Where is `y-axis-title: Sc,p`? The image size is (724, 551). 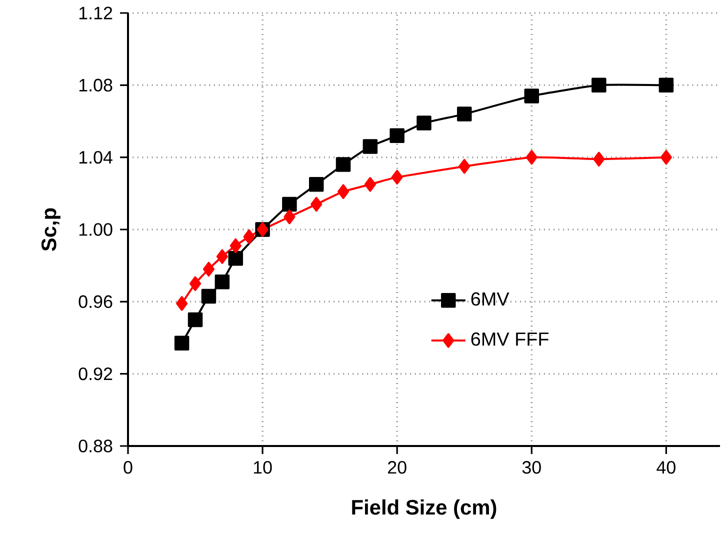
y-axis-title: Sc,p is located at coordinates (50, 229).